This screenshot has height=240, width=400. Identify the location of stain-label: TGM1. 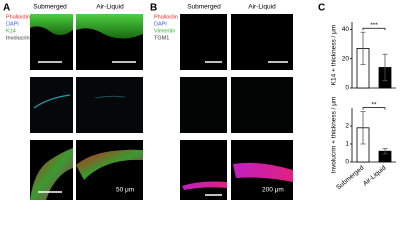
(161, 38).